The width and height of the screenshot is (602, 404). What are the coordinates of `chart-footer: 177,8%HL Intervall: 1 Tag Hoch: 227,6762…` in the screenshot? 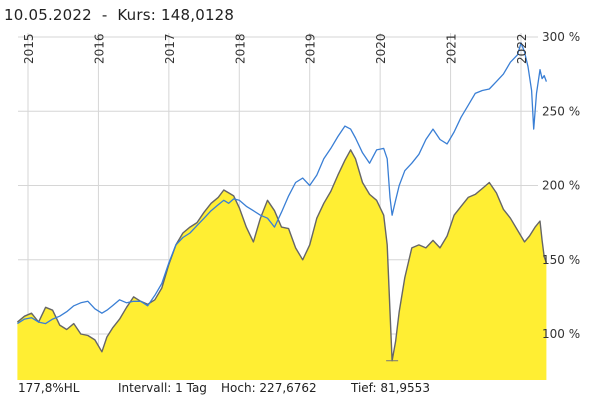 It's located at (308, 390).